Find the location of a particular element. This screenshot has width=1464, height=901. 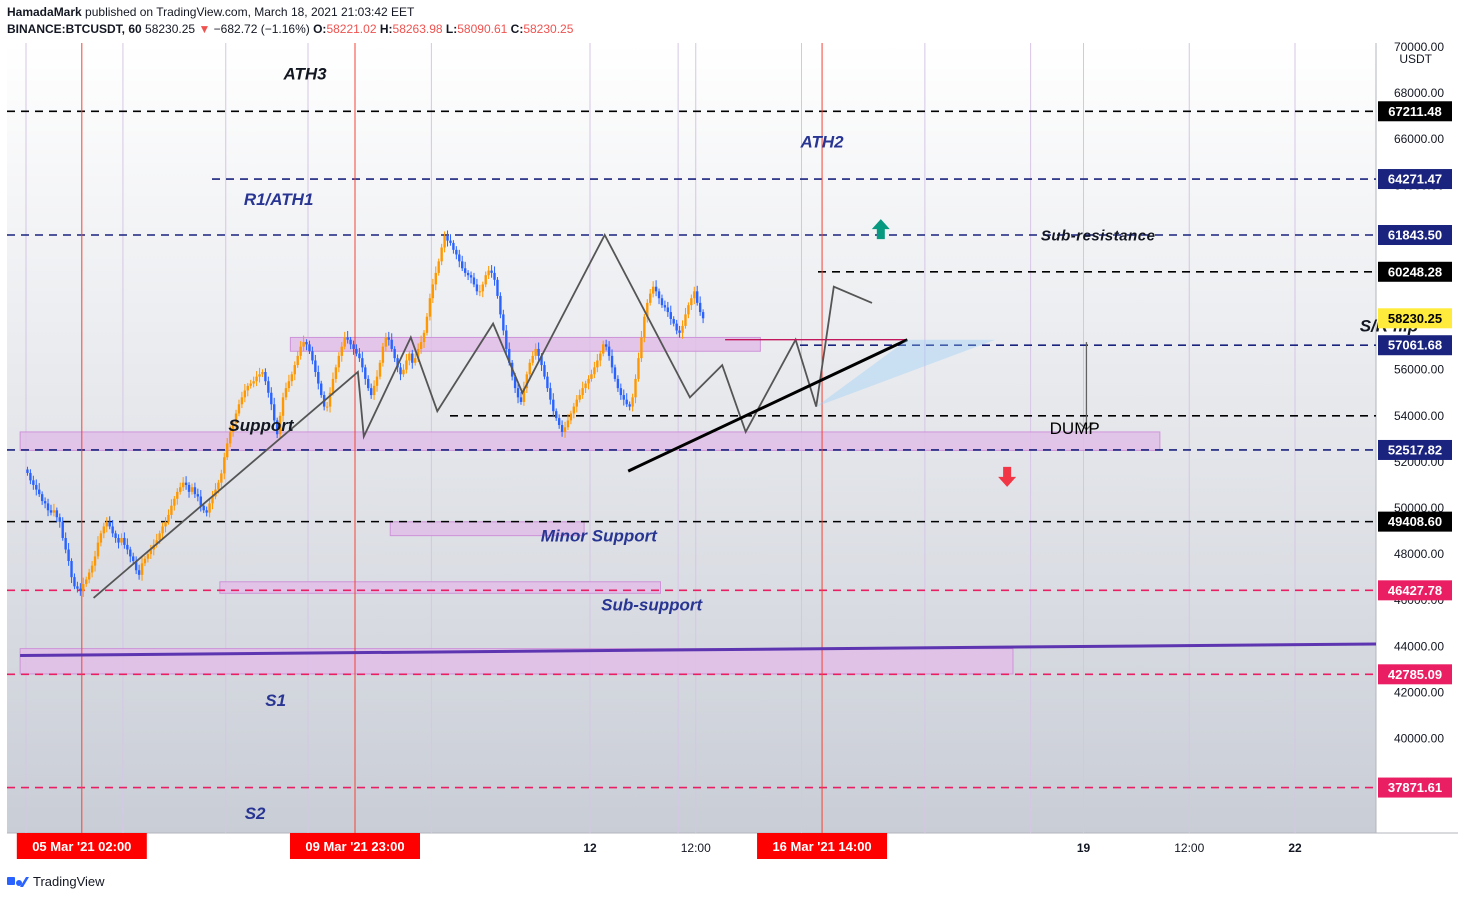

author-name: HamadaMark is located at coordinates (44, 12).